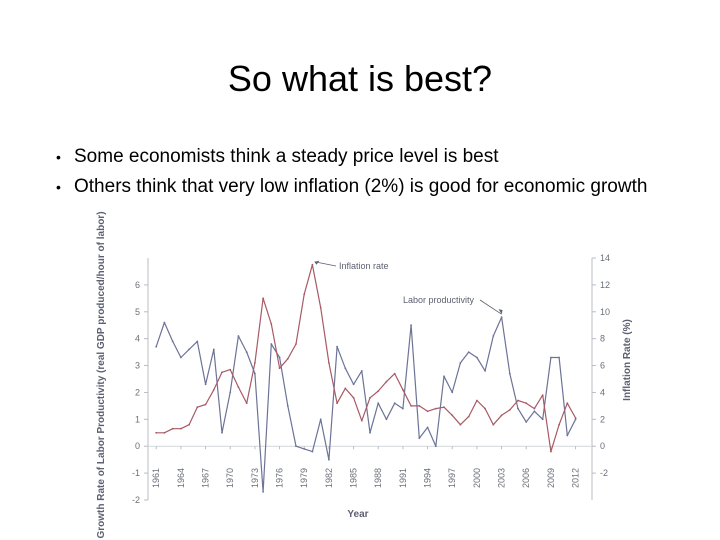 The width and height of the screenshot is (720, 540). Describe the element at coordinates (137, 285) in the screenshot. I see `left-tick-label: 6` at that location.